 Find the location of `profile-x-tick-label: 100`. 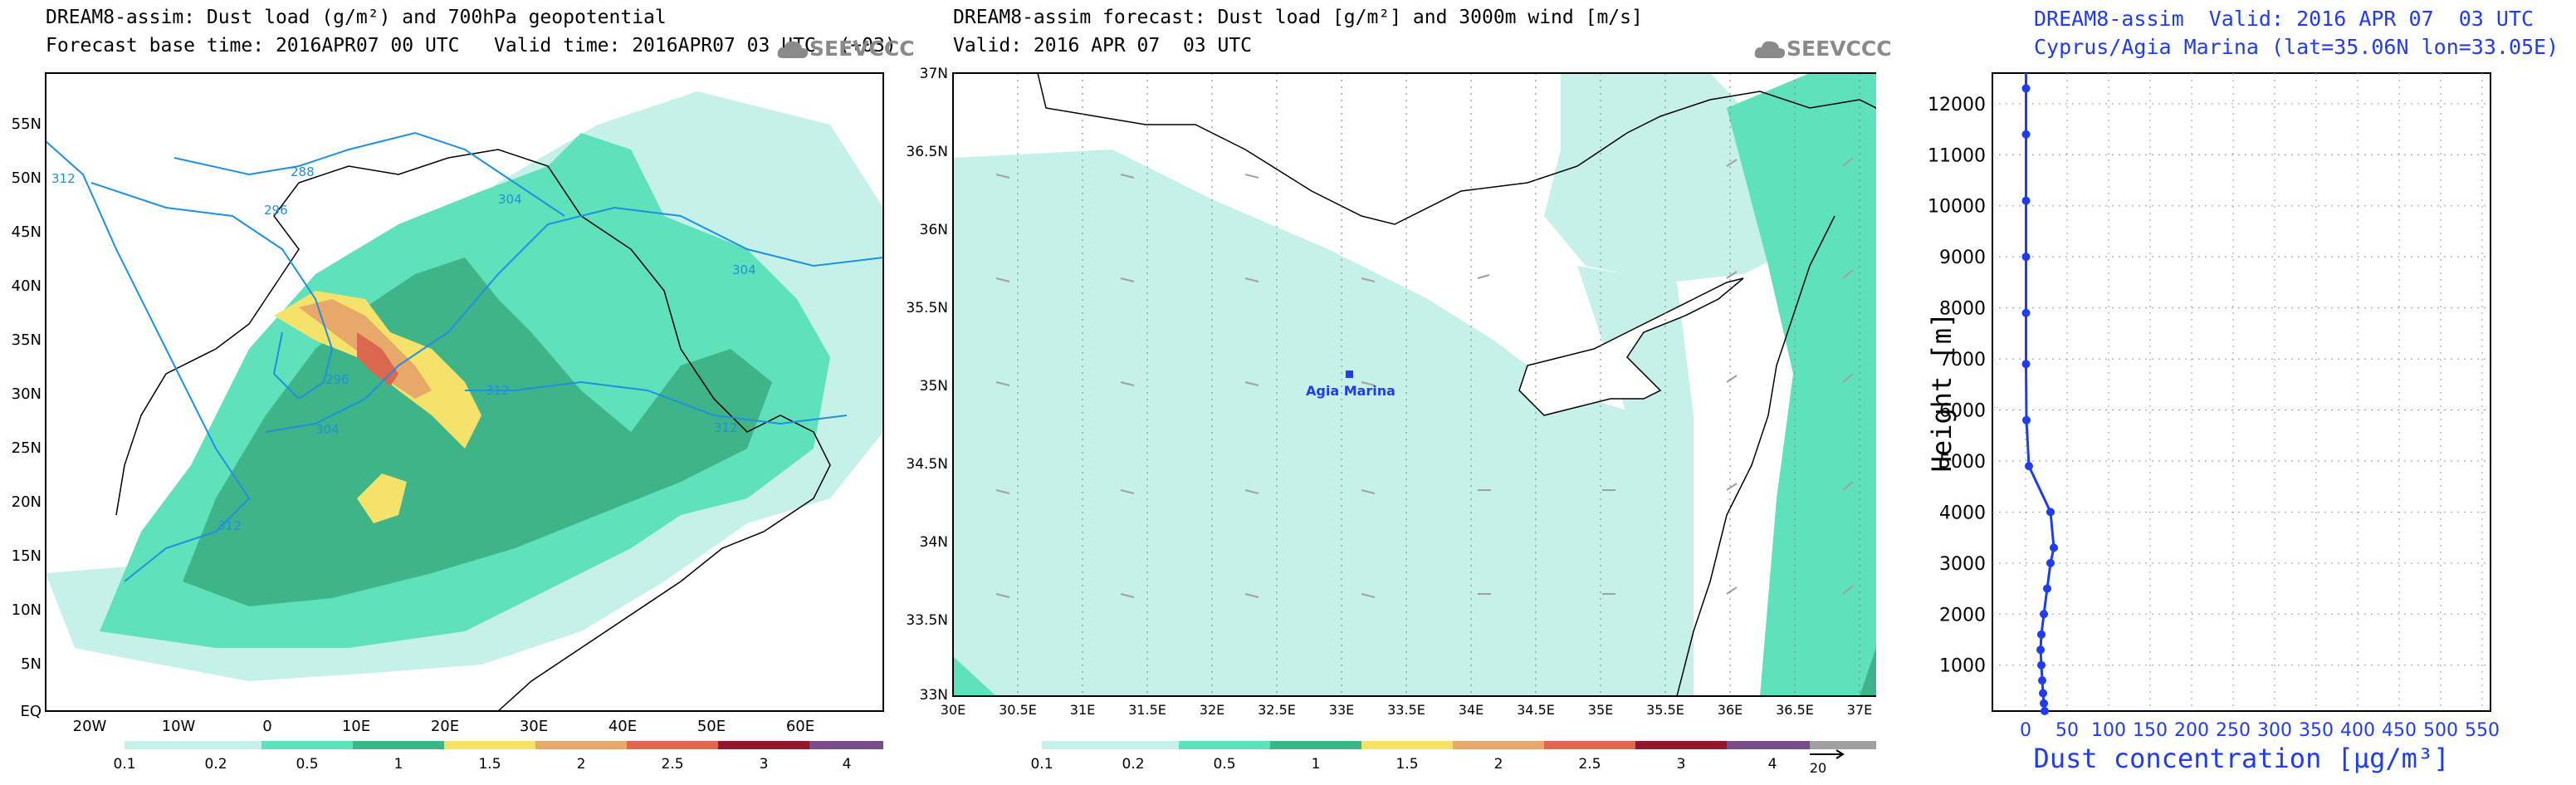

profile-x-tick-label: 100 is located at coordinates (2108, 730).